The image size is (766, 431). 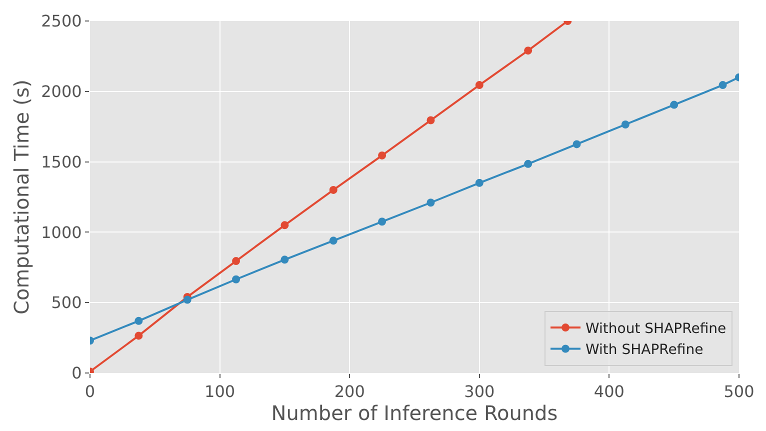 What do you see at coordinates (66, 302) in the screenshot?
I see `y-tick-label: 500` at bounding box center [66, 302].